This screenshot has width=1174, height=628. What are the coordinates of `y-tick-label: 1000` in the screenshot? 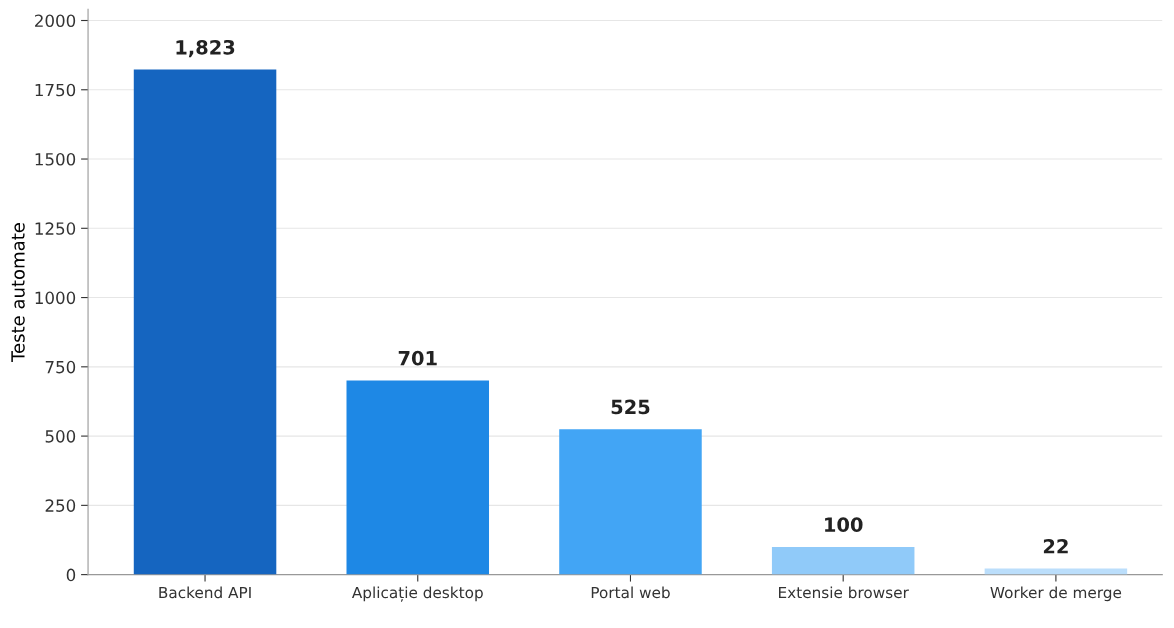 It's located at (55, 298).